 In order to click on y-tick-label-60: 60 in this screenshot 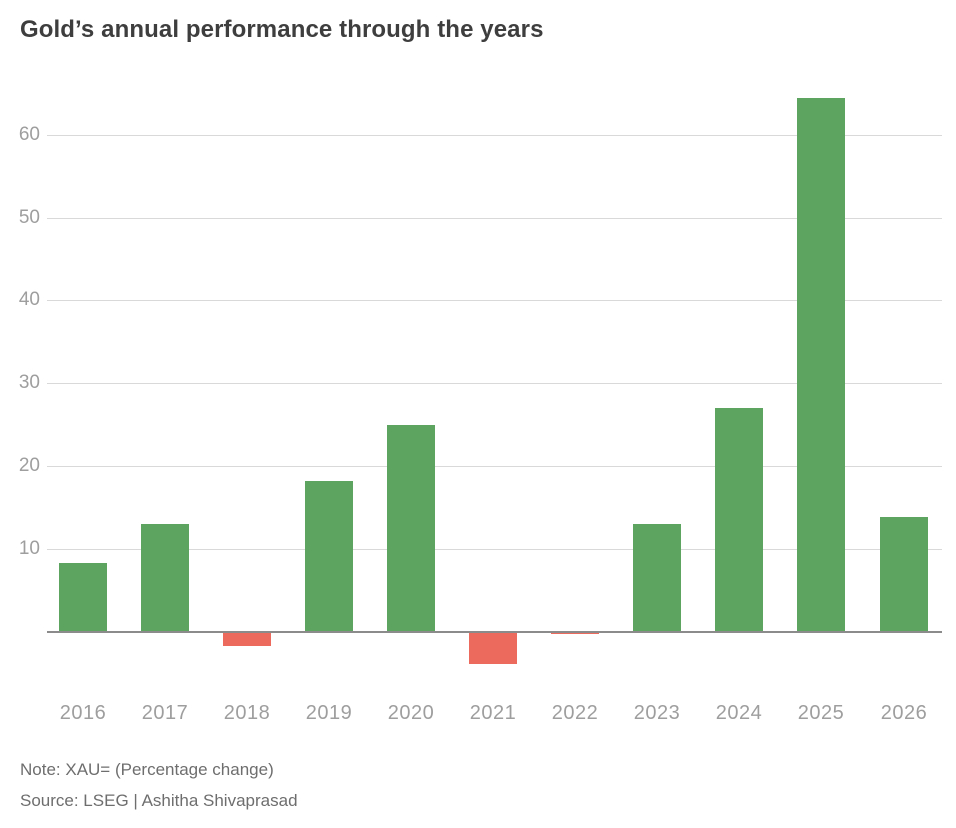, I will do `click(29, 134)`.